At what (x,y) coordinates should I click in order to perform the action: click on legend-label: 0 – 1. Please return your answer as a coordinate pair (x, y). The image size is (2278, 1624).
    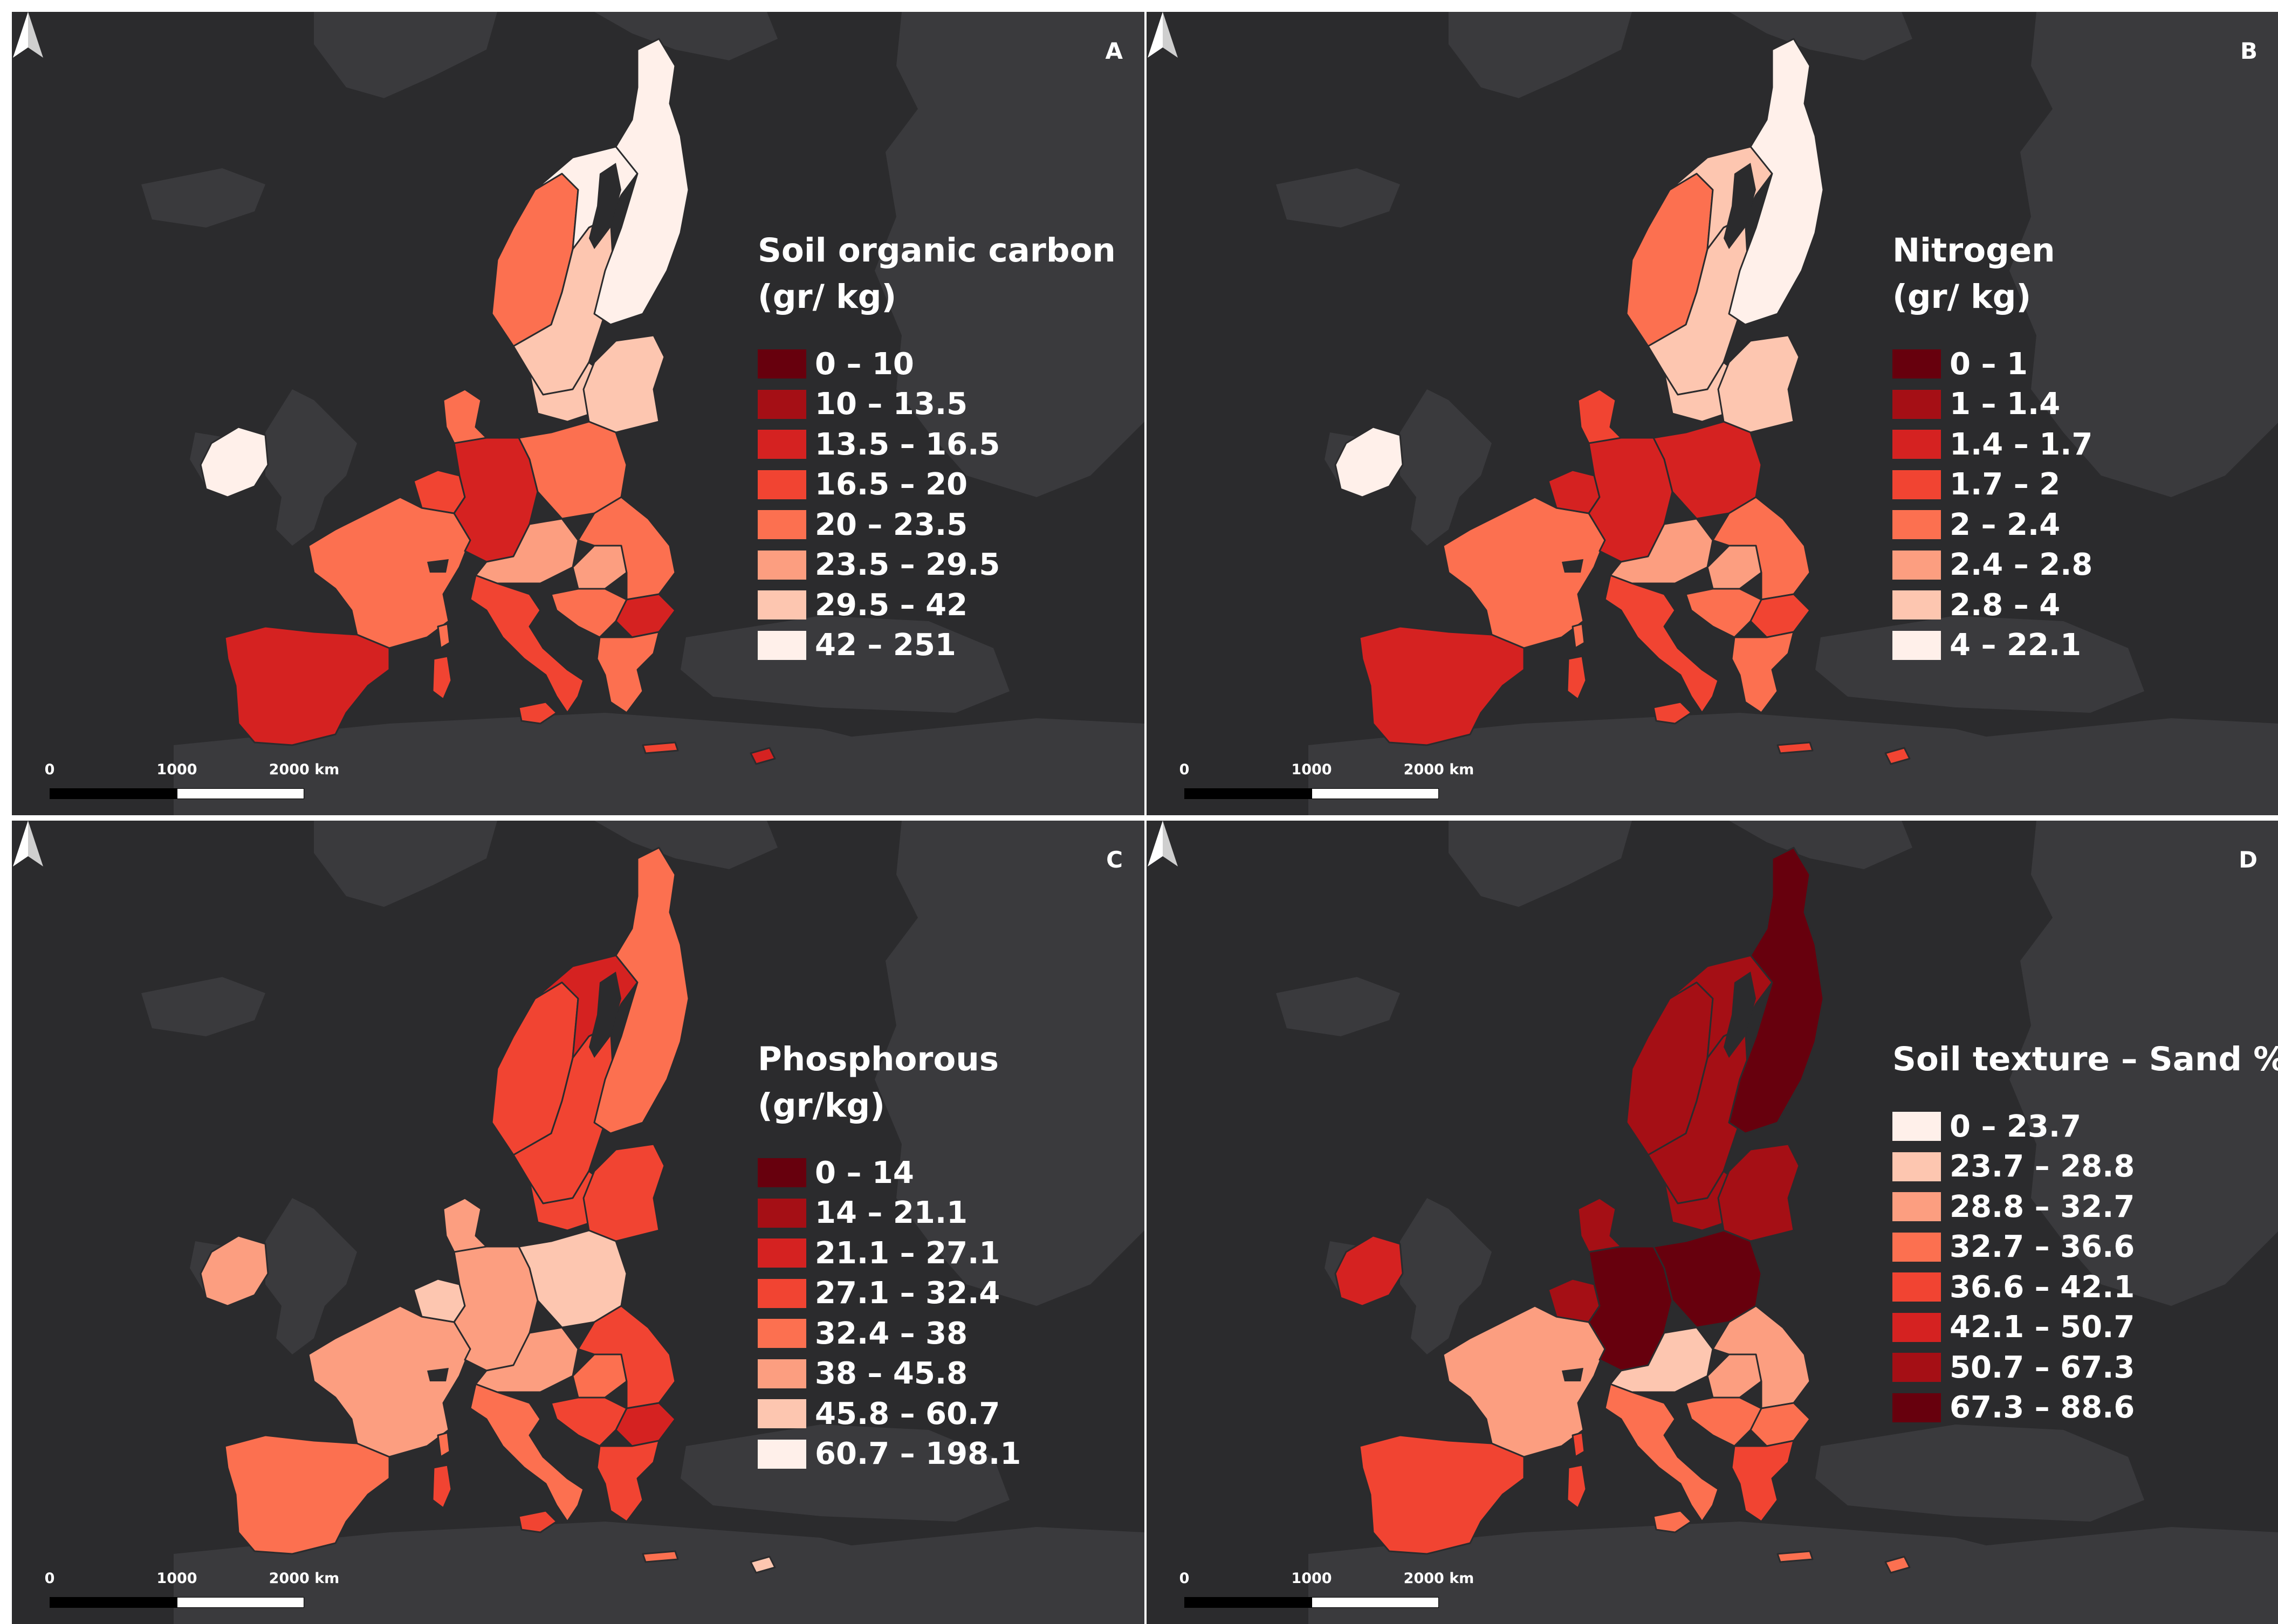
    Looking at the image, I should click on (1989, 364).